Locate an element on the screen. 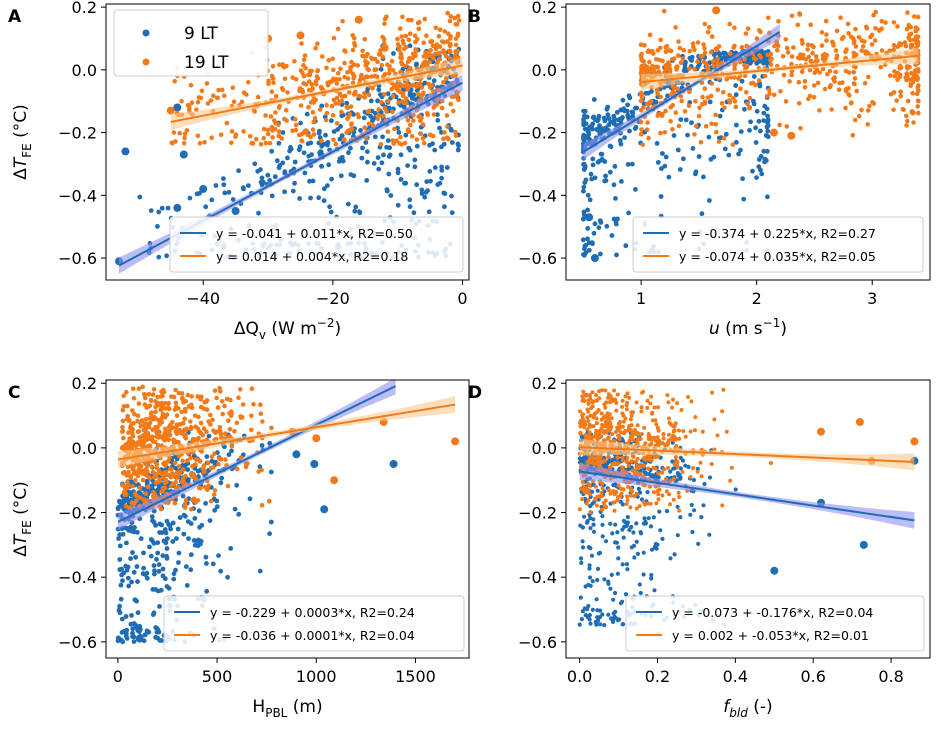 The image size is (941, 730). x-axis-label-sup: −1 is located at coordinates (772, 323).